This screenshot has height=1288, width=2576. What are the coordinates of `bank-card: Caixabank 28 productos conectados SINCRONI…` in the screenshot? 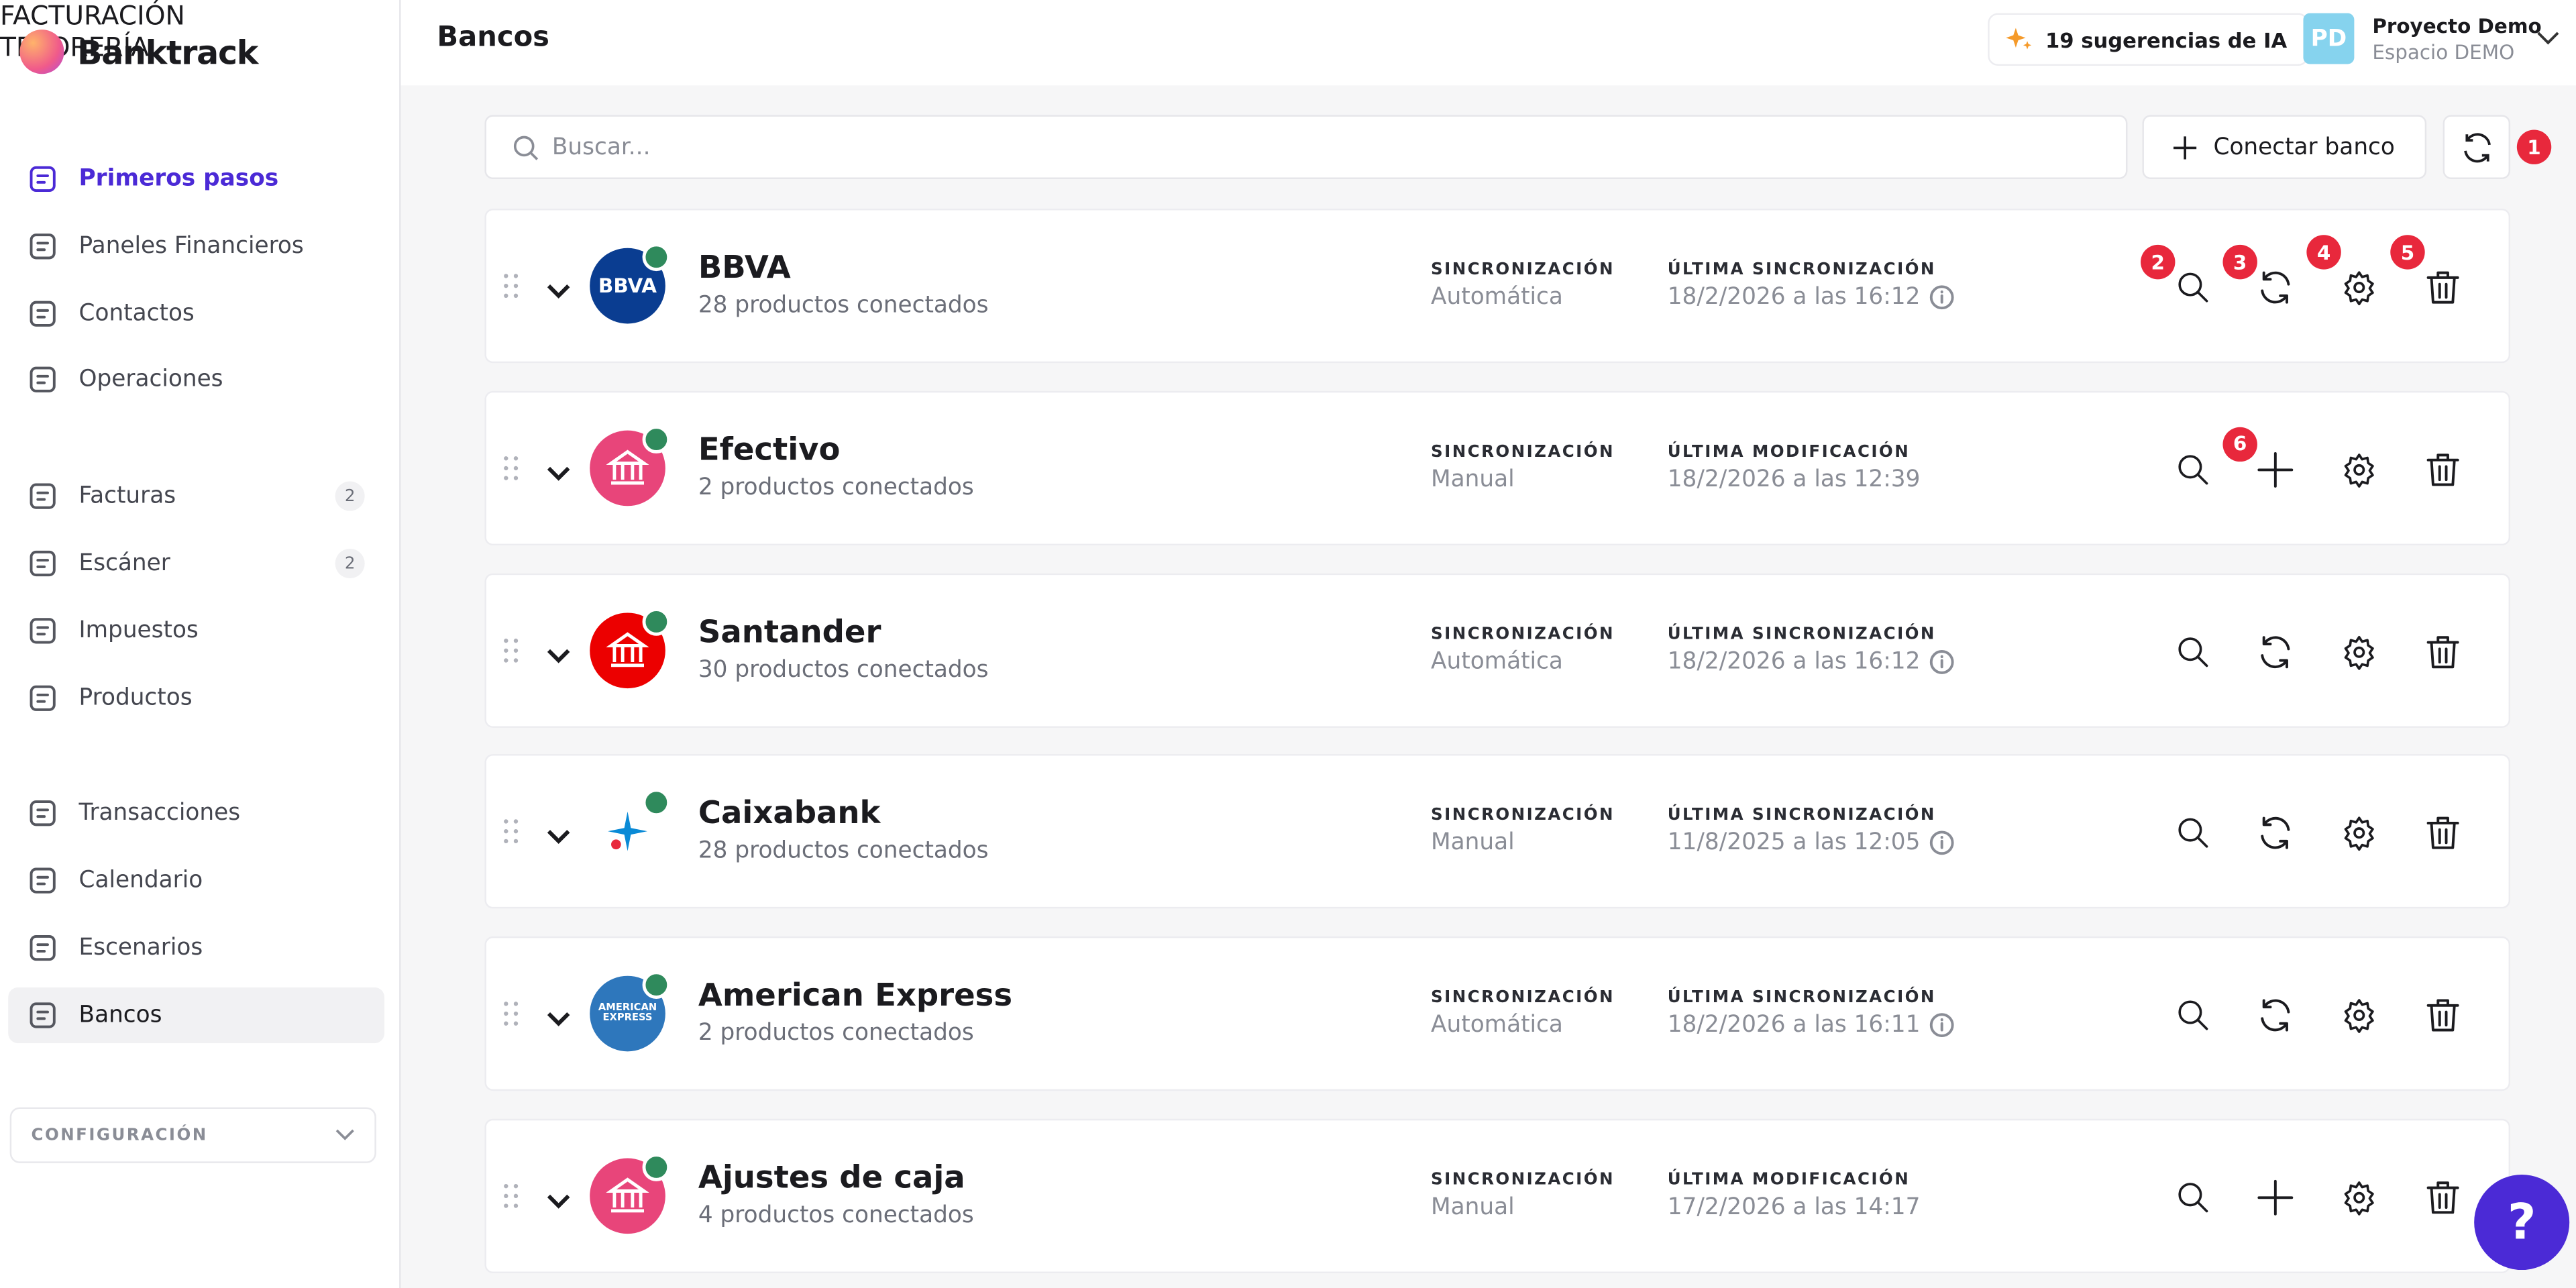 It's located at (1497, 832).